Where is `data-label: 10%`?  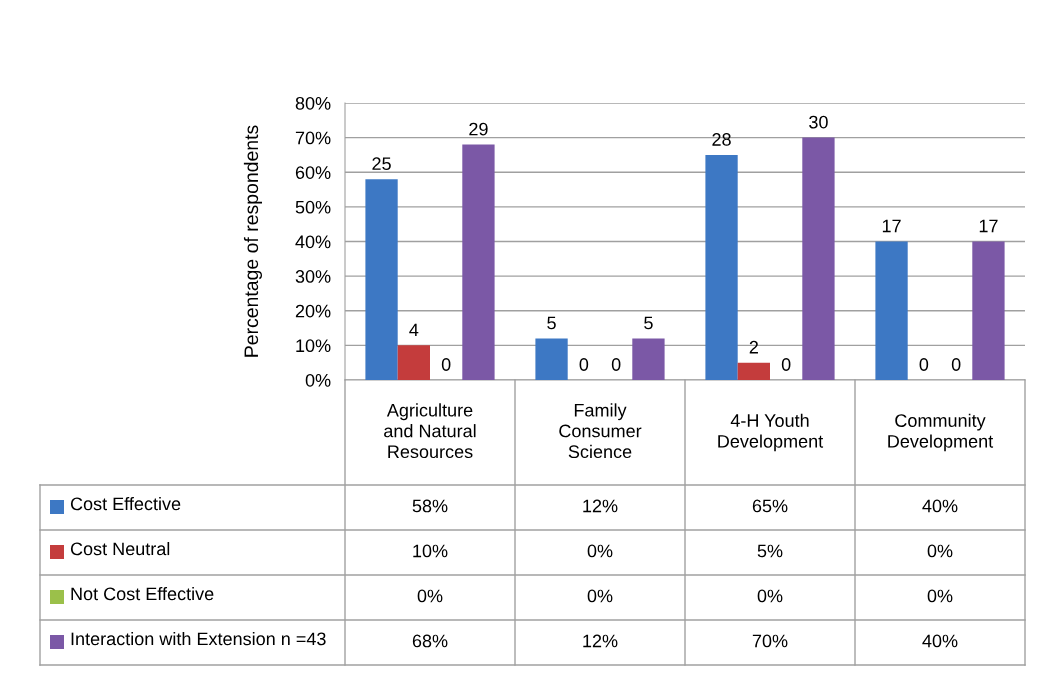 data-label: 10% is located at coordinates (430, 551).